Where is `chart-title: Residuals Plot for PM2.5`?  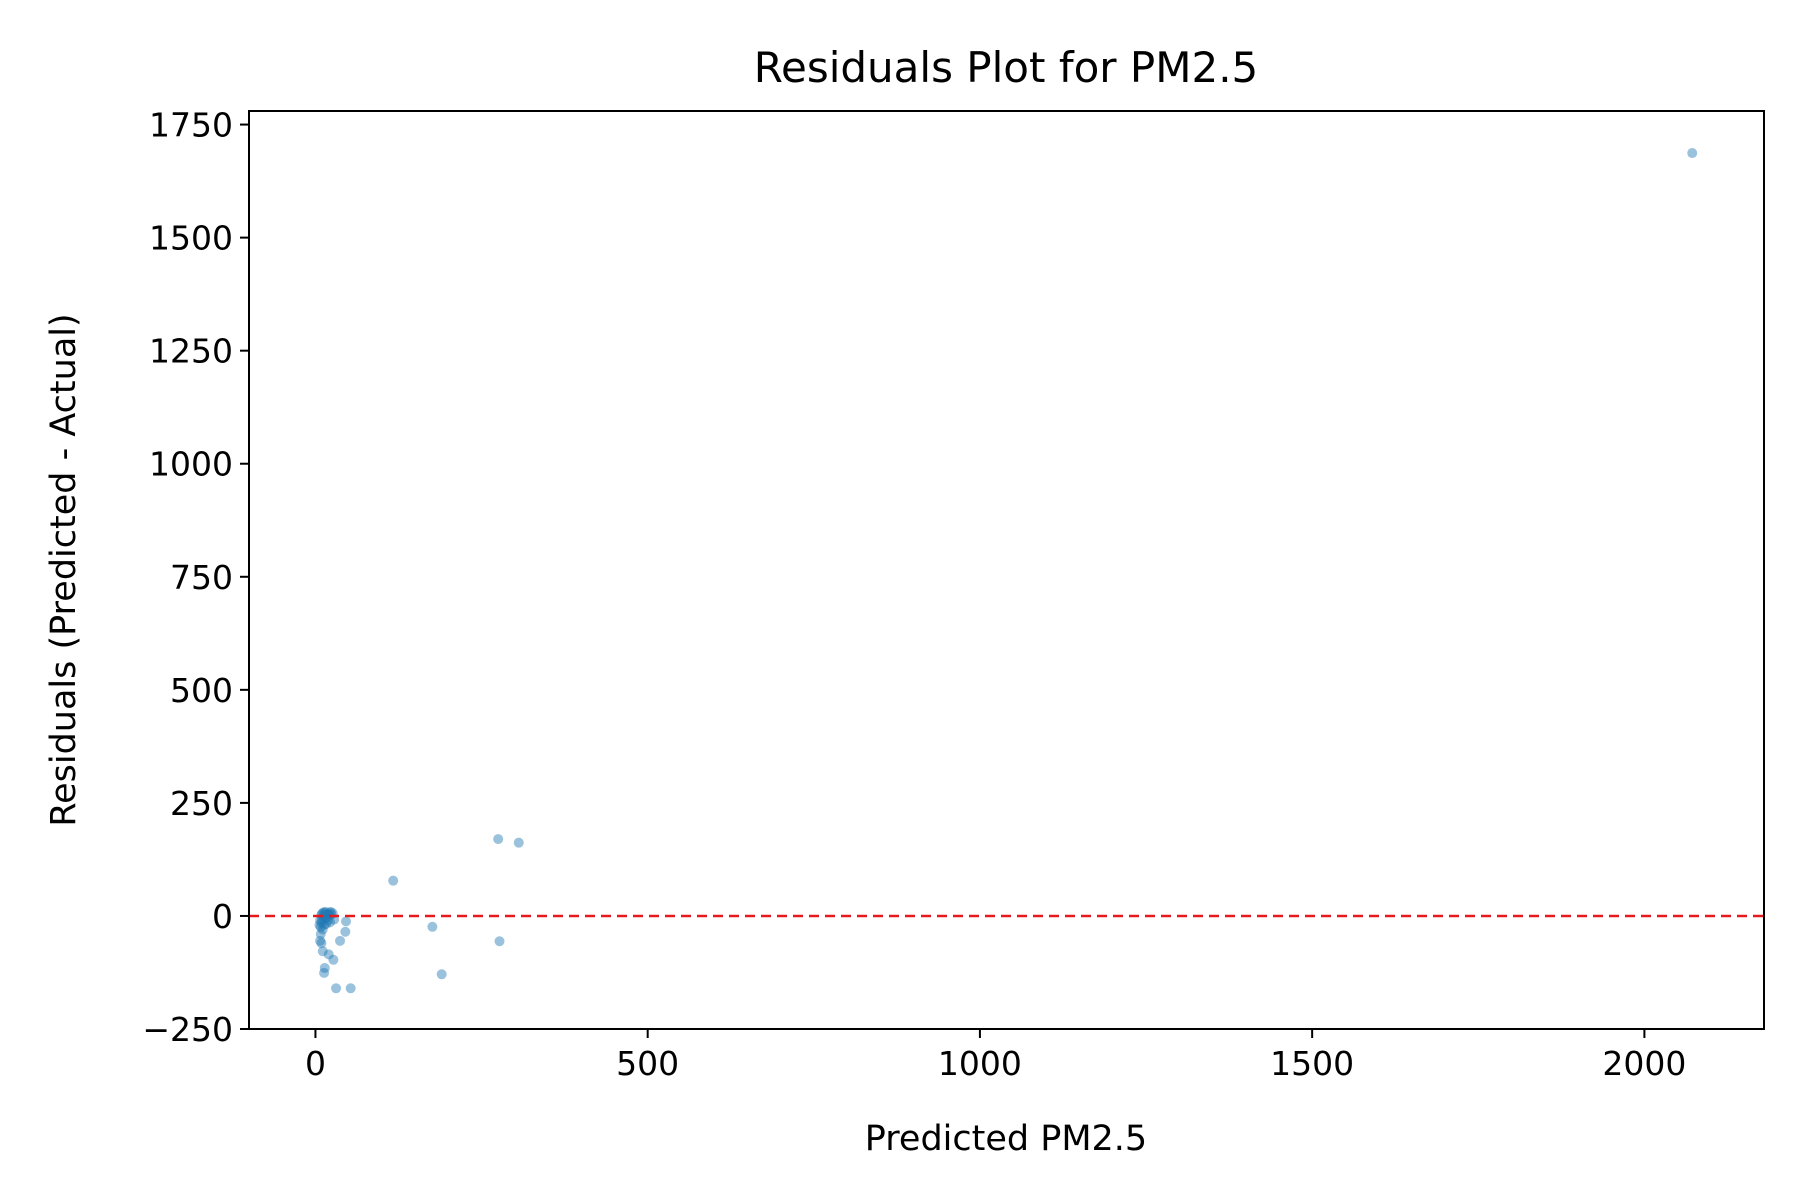 chart-title: Residuals Plot for PM2.5 is located at coordinates (1006, 67).